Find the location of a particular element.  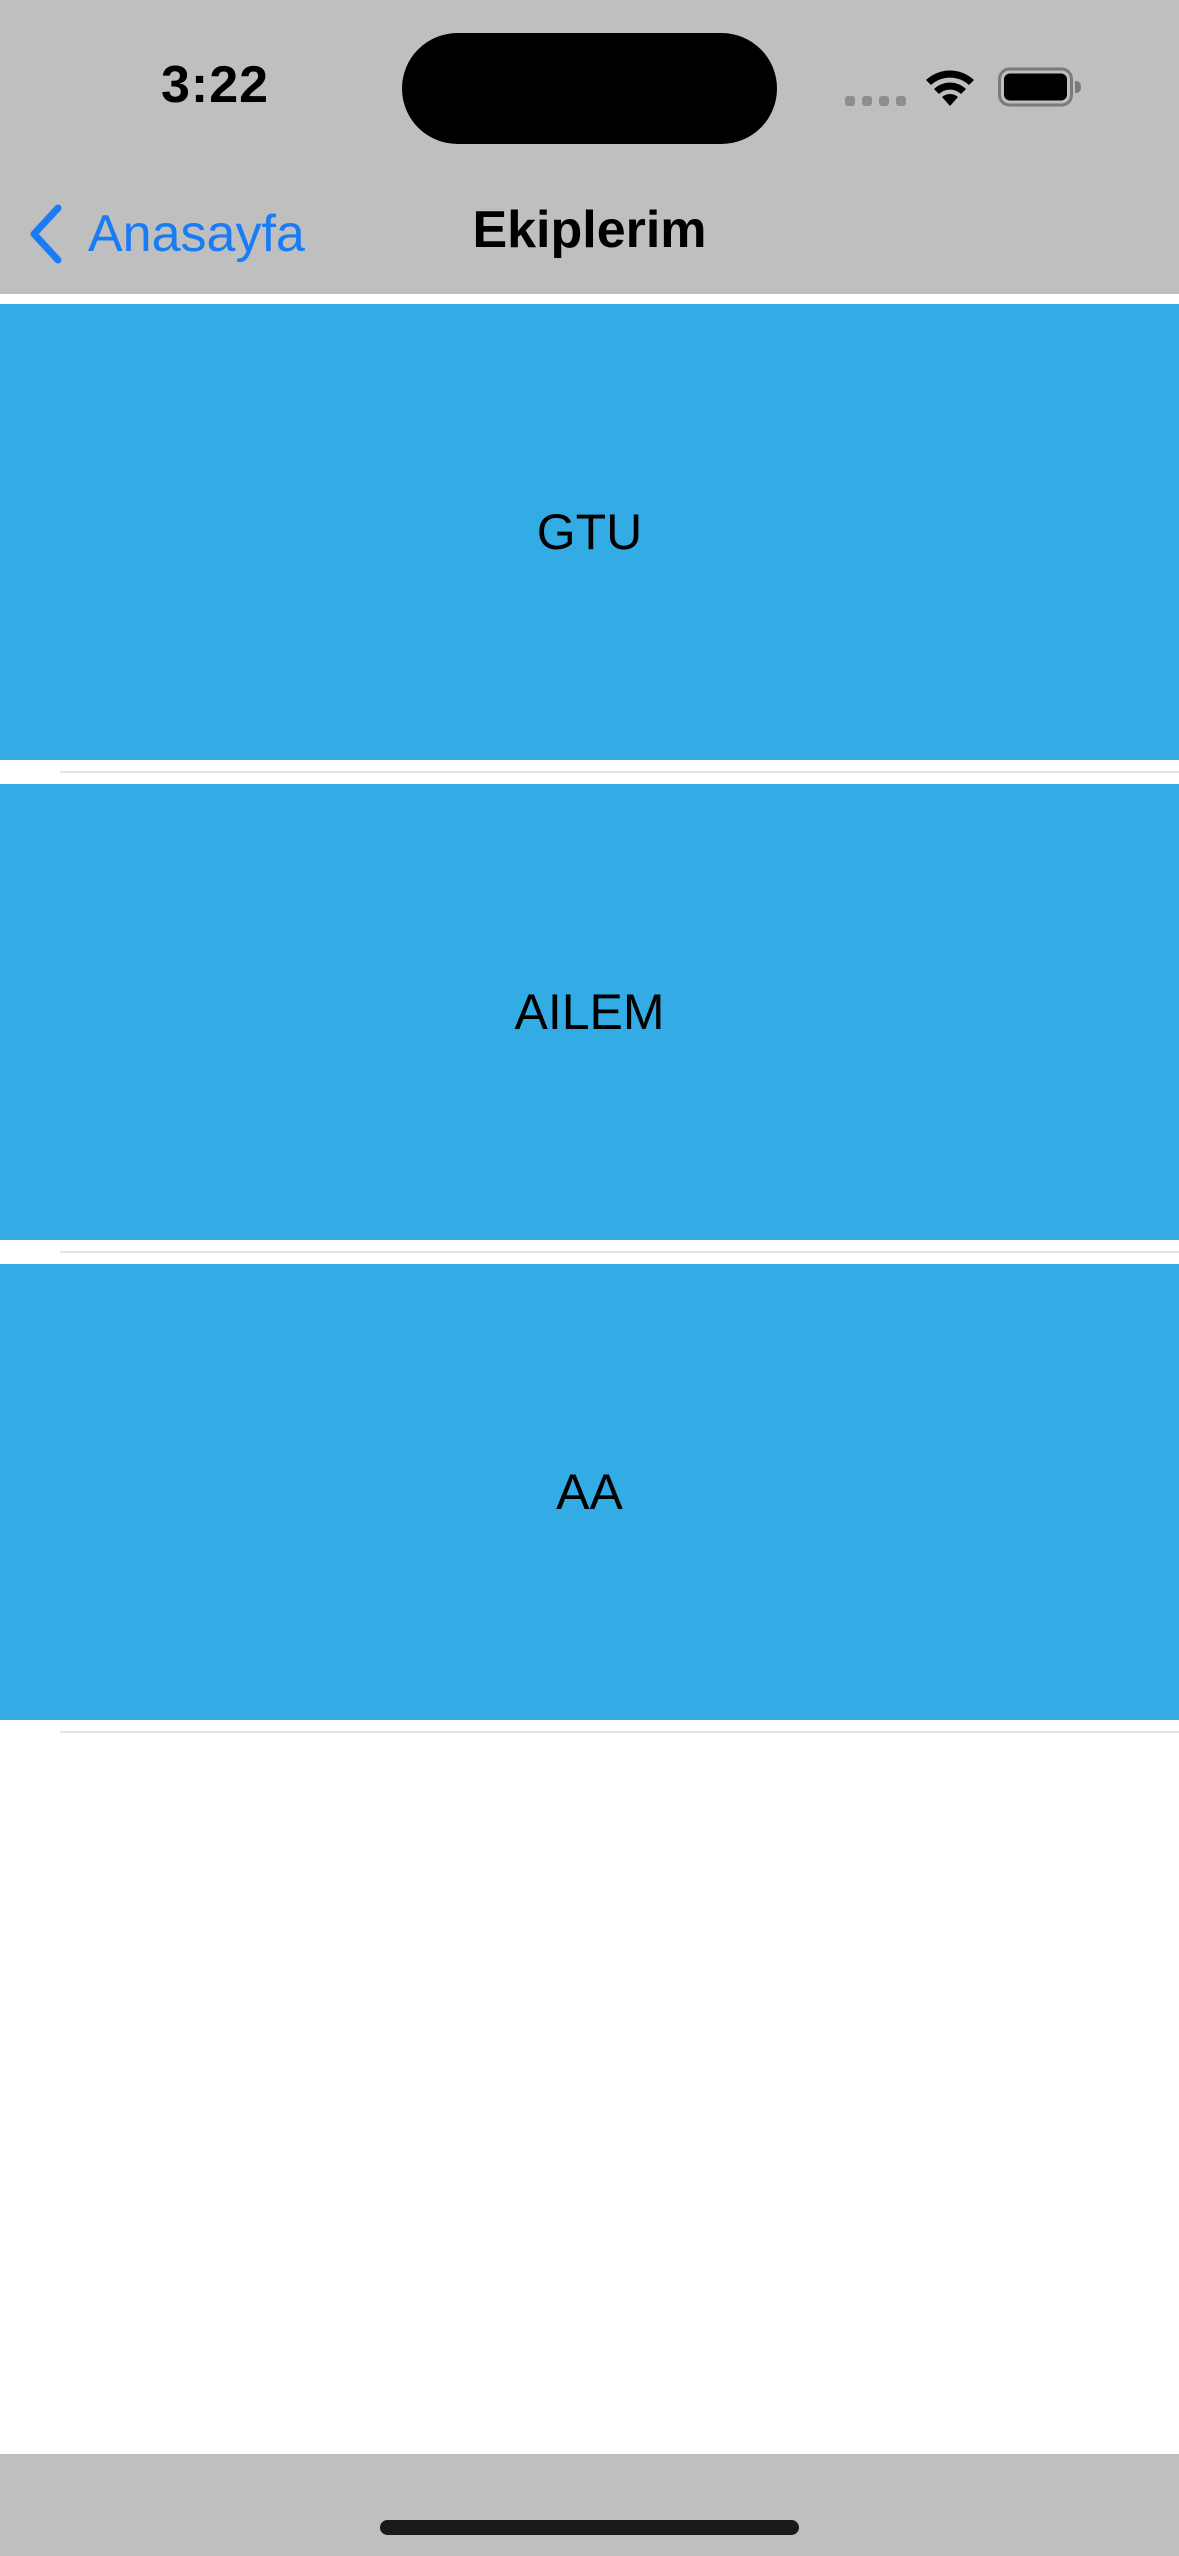

navigation-bar: Anasayfa Ekiplerim is located at coordinates (589, 232).